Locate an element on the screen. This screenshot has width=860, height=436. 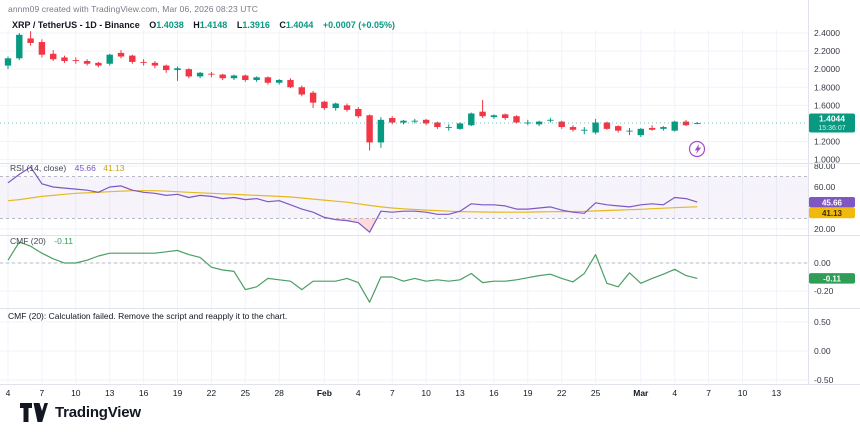
last-price-badge-value: 1.4044 is located at coordinates (832, 119).